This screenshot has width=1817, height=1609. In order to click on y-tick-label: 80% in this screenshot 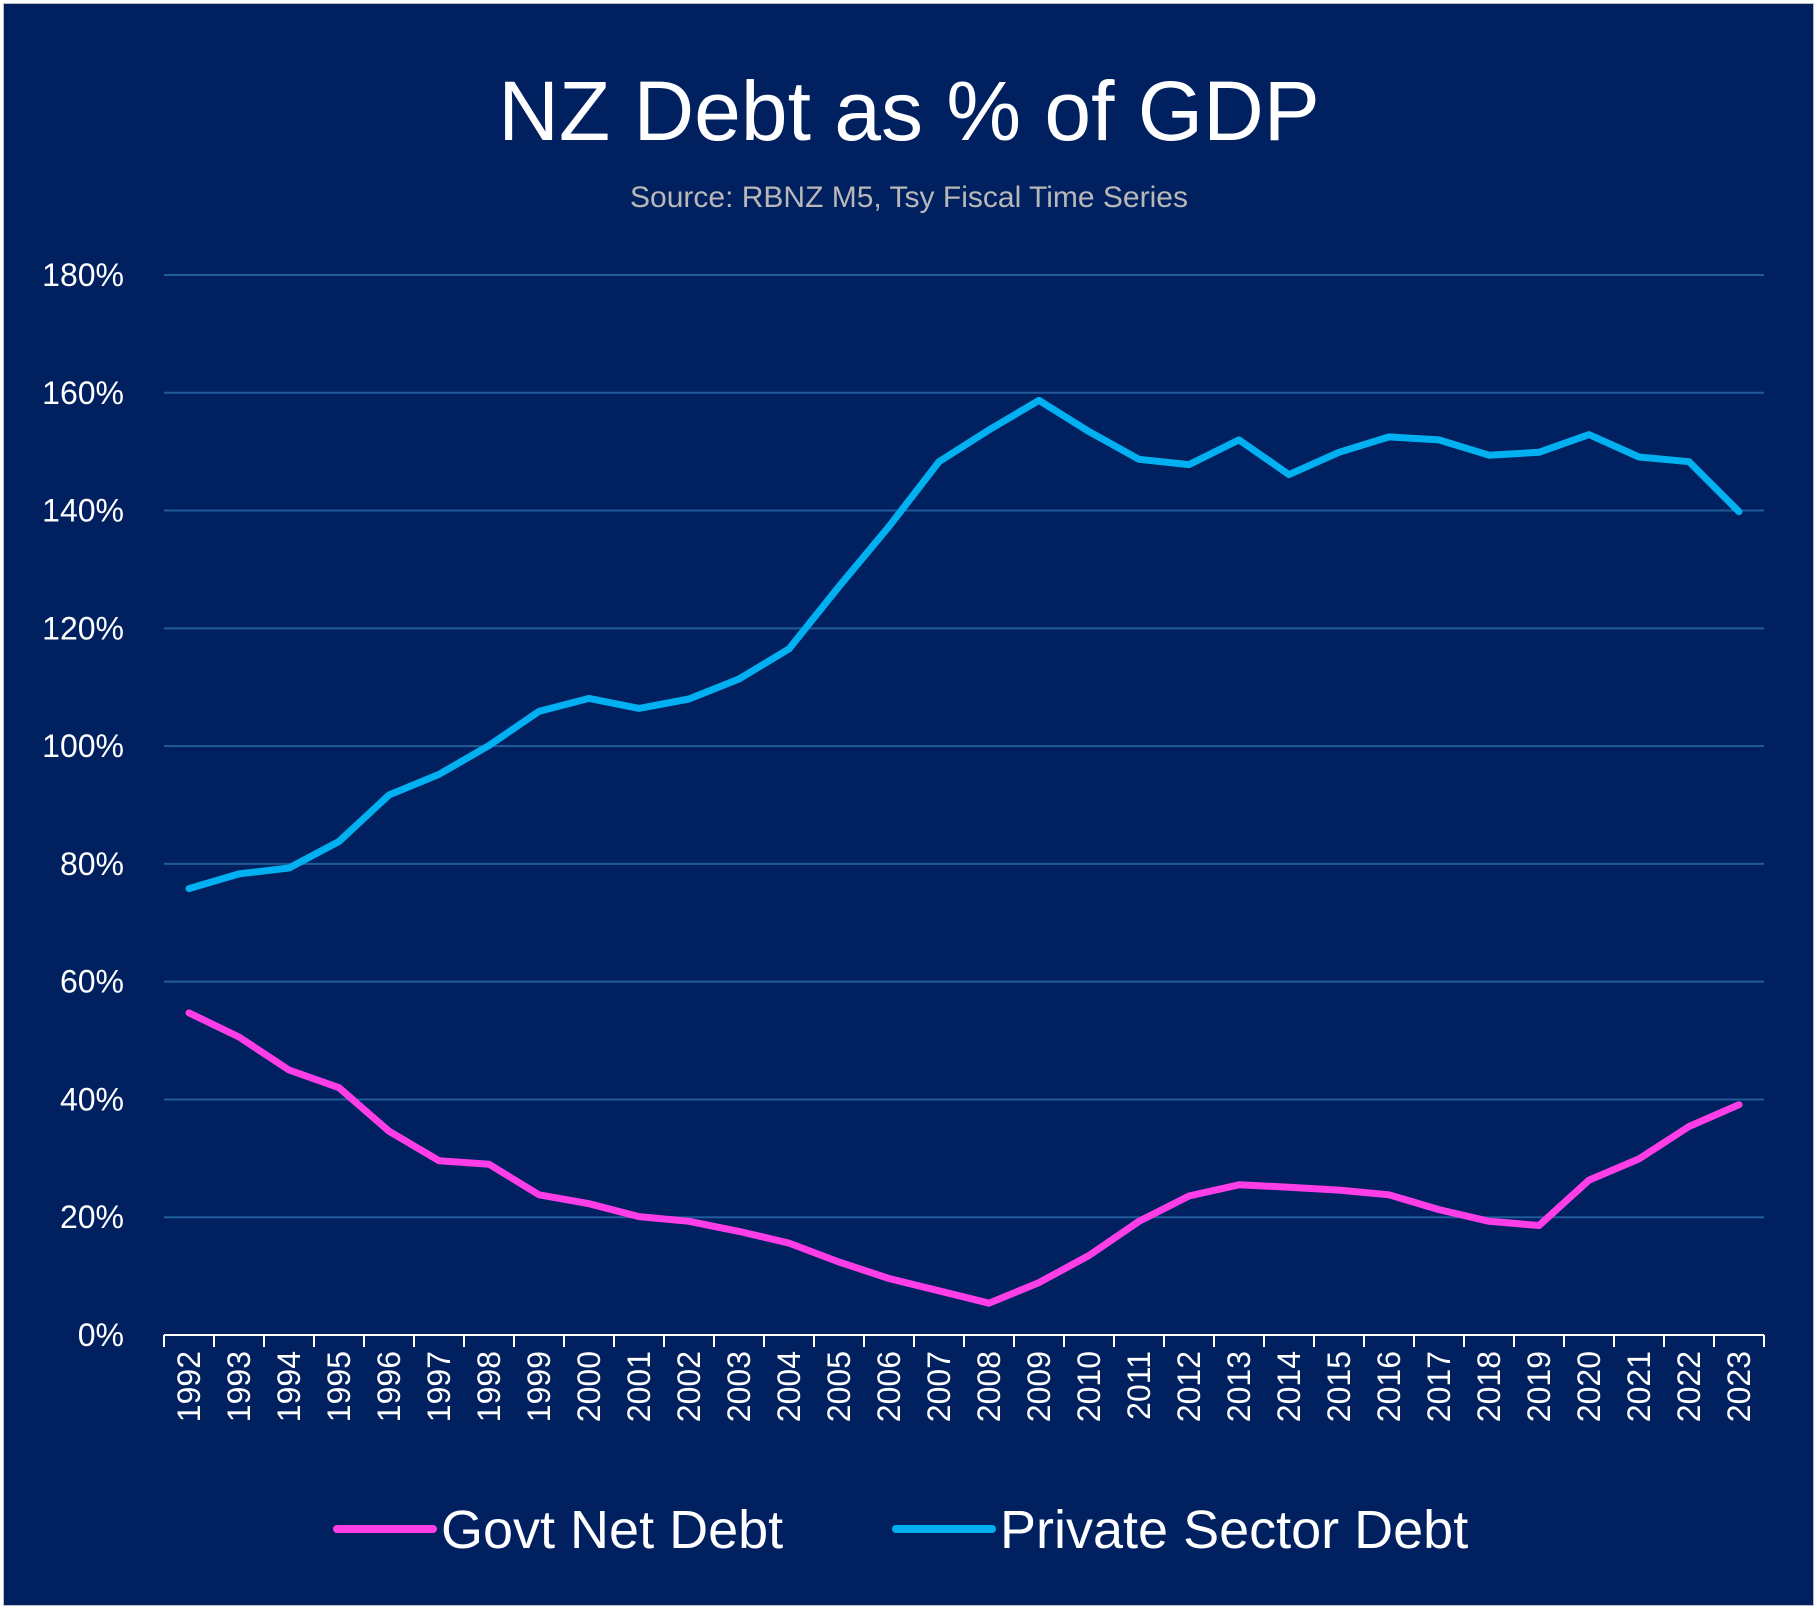, I will do `click(92, 864)`.